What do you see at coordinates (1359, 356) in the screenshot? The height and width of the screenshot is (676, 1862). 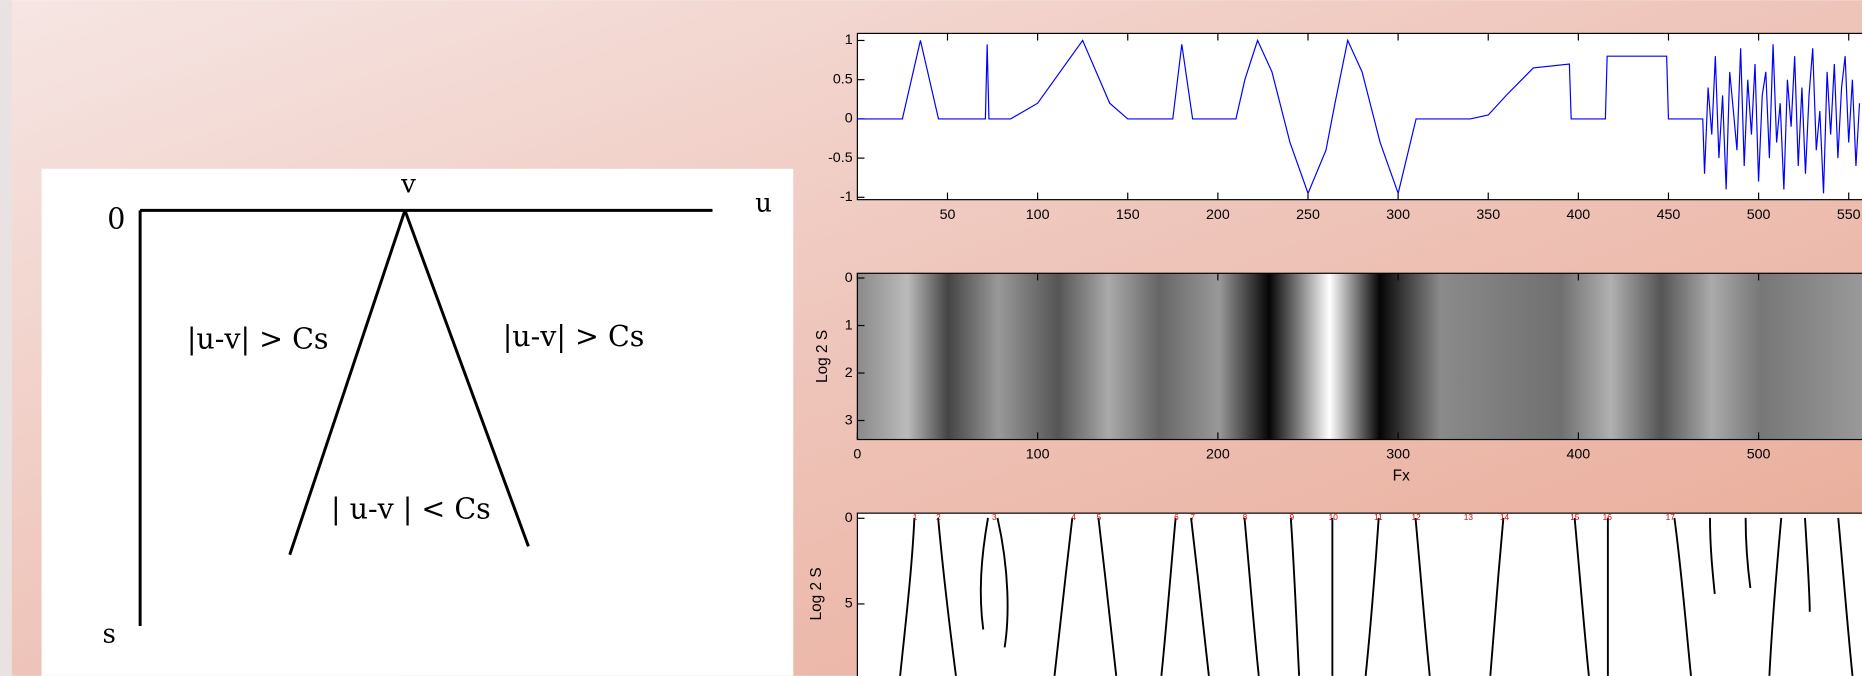 I see `scalogram-image` at bounding box center [1359, 356].